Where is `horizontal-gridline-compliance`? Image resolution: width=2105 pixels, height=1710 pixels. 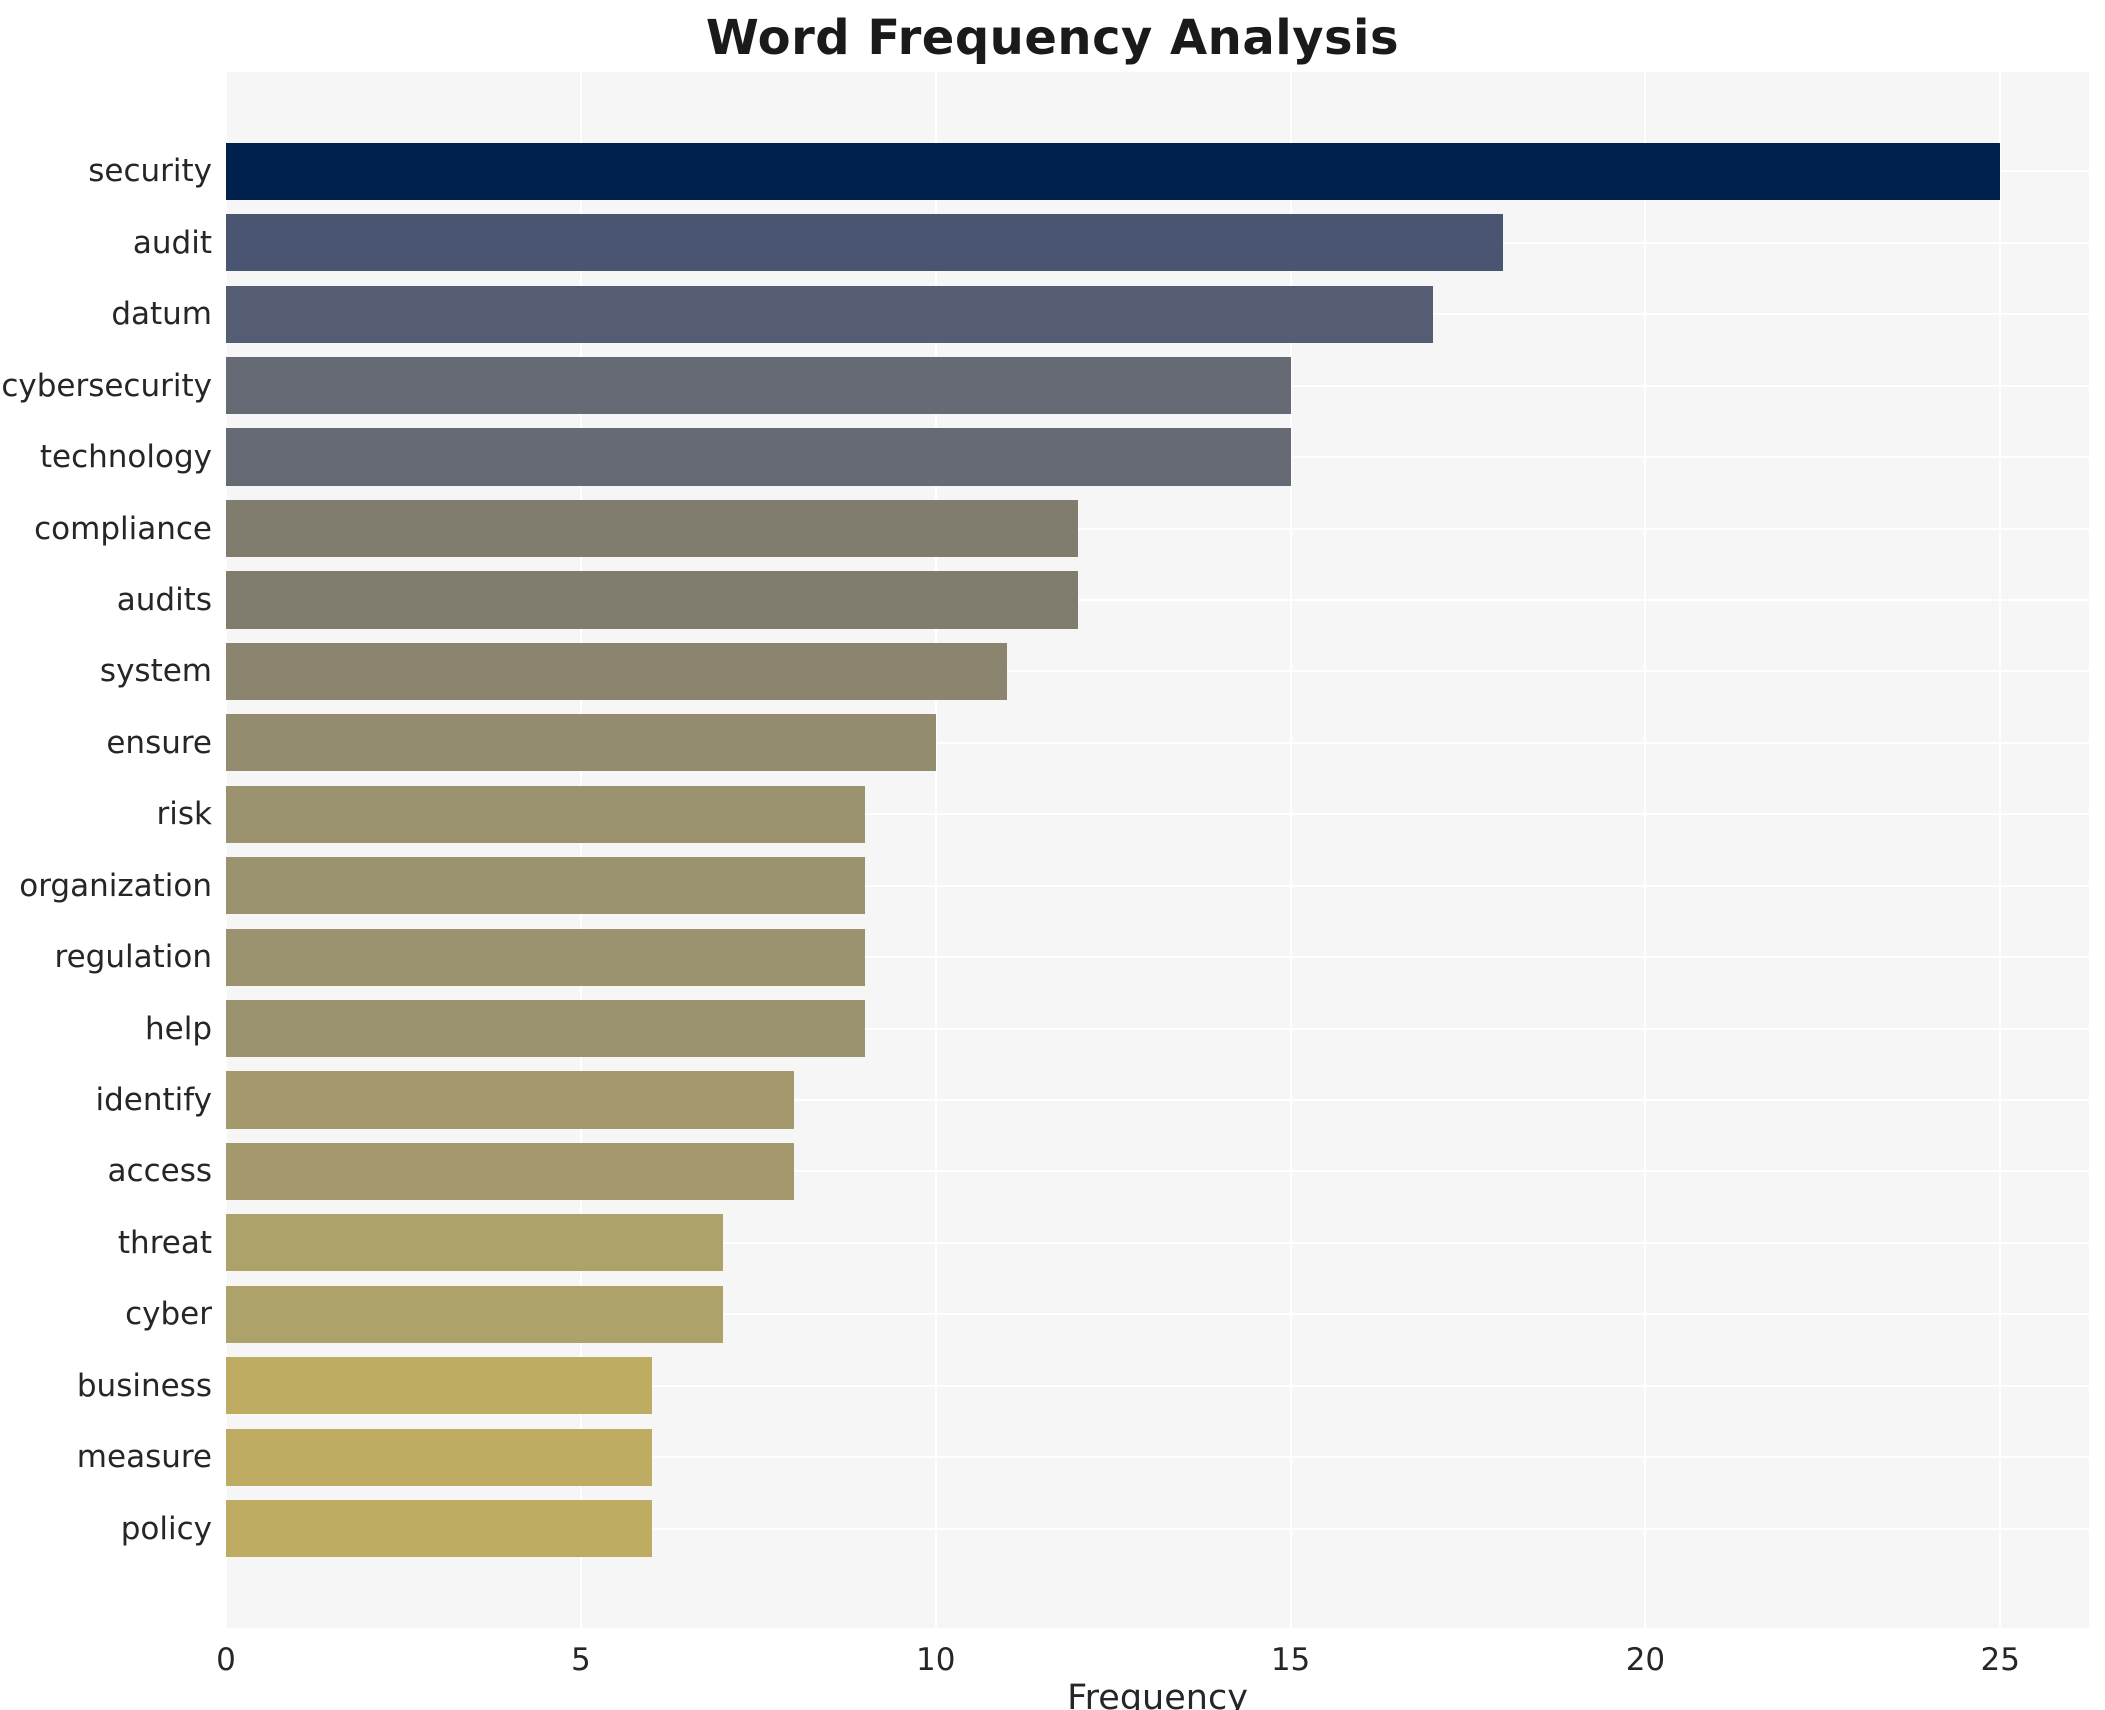 horizontal-gridline-compliance is located at coordinates (1157, 528).